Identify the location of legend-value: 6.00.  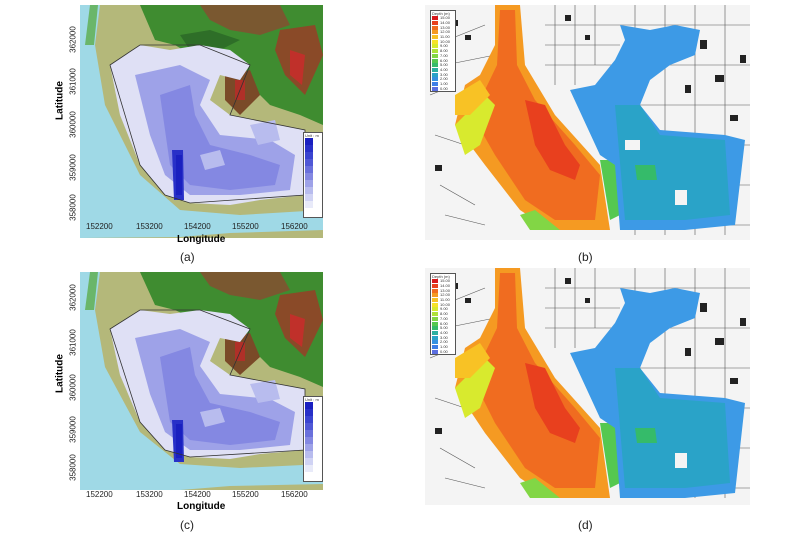
(444, 323).